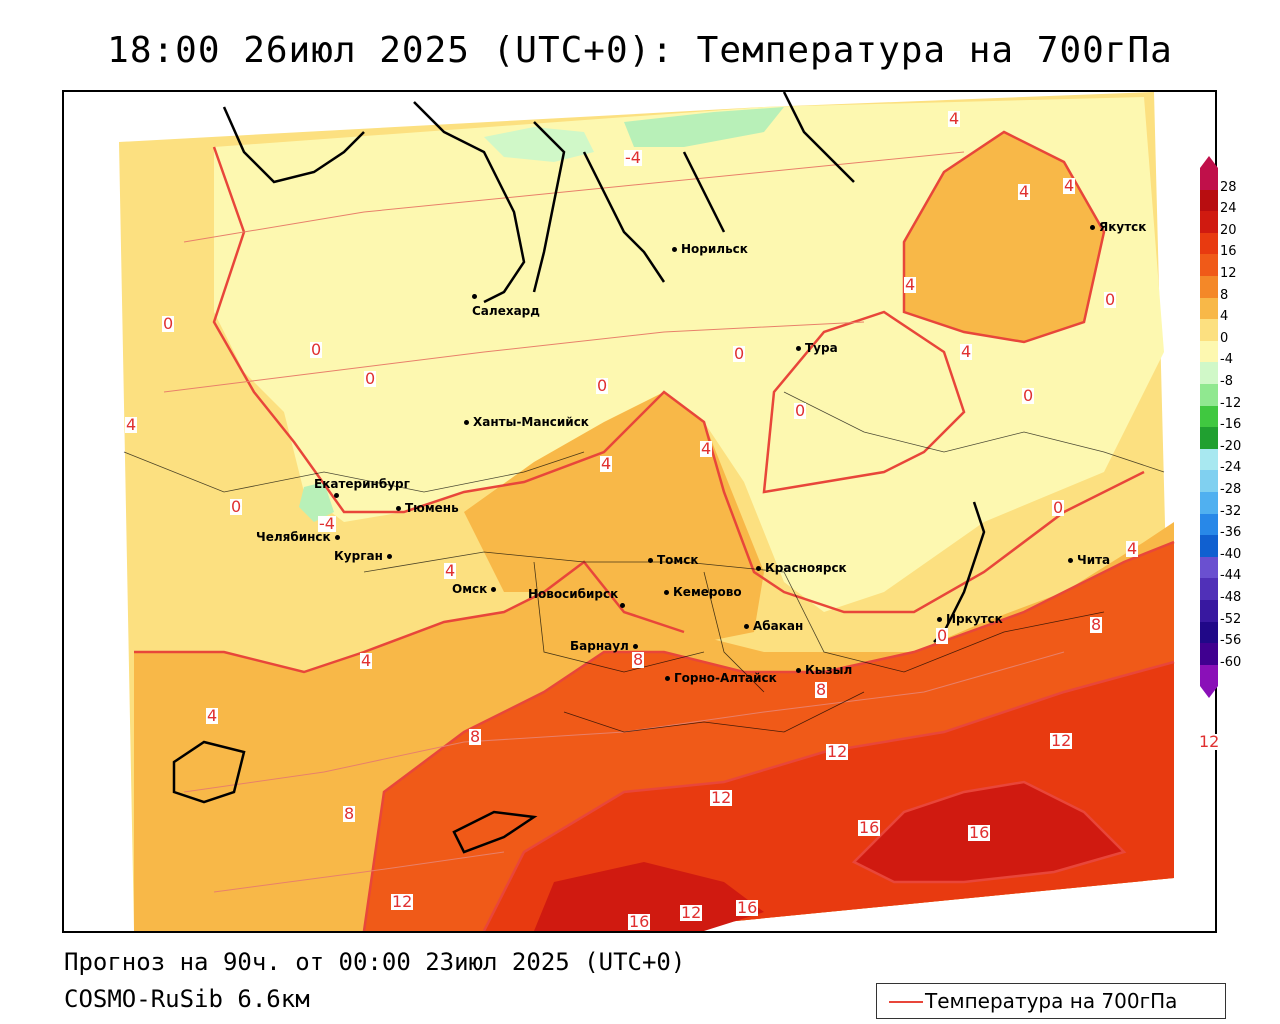  Describe the element at coordinates (714, 249) in the screenshot. I see `city-label: Норильск` at that location.